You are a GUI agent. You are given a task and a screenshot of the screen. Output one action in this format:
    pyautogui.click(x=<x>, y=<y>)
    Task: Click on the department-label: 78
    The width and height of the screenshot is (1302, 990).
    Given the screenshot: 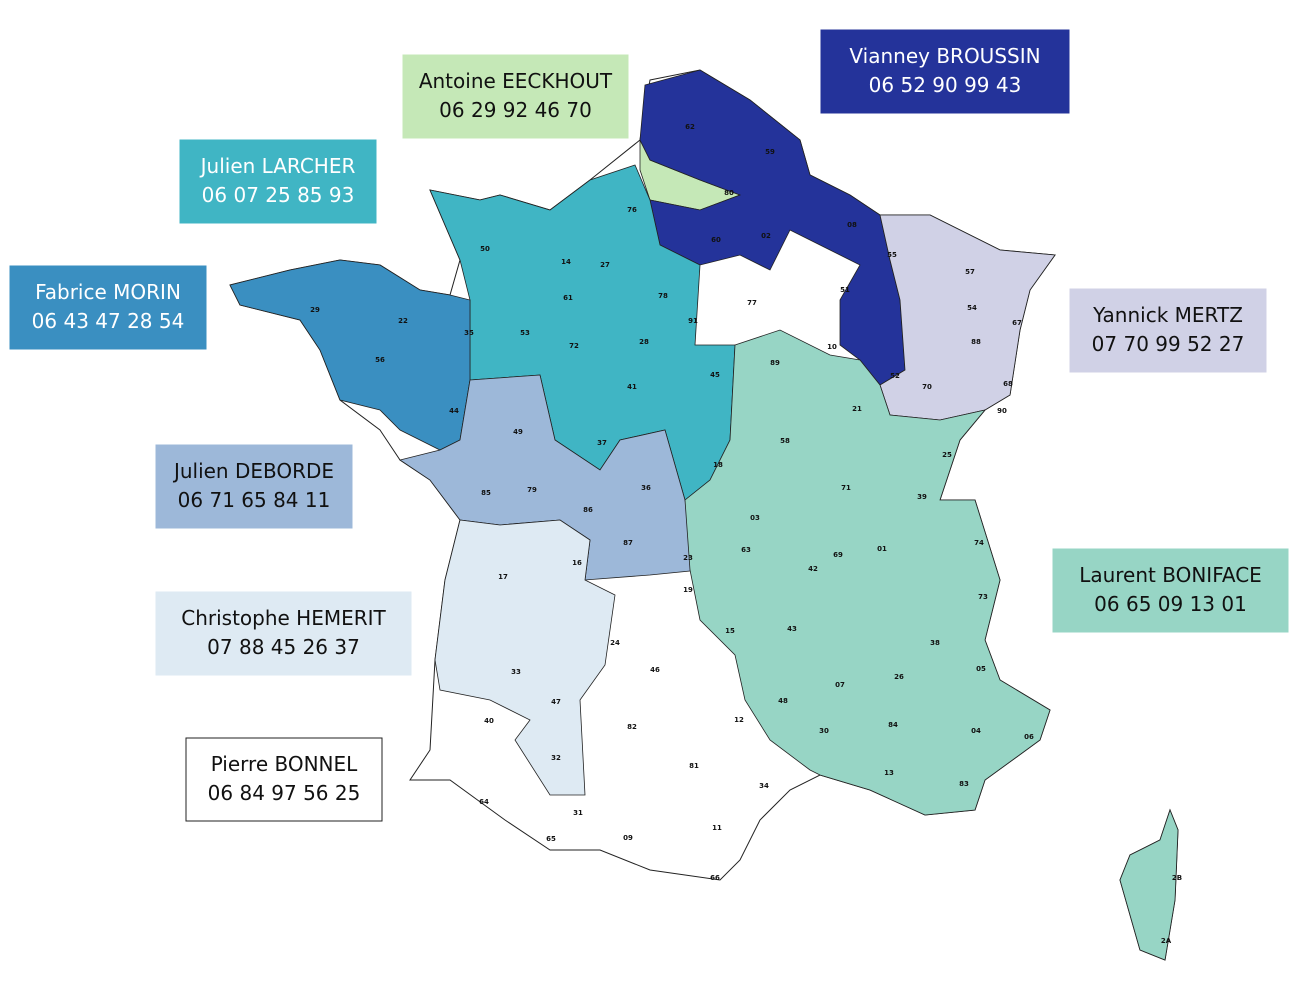 What is the action you would take?
    pyautogui.click(x=663, y=296)
    